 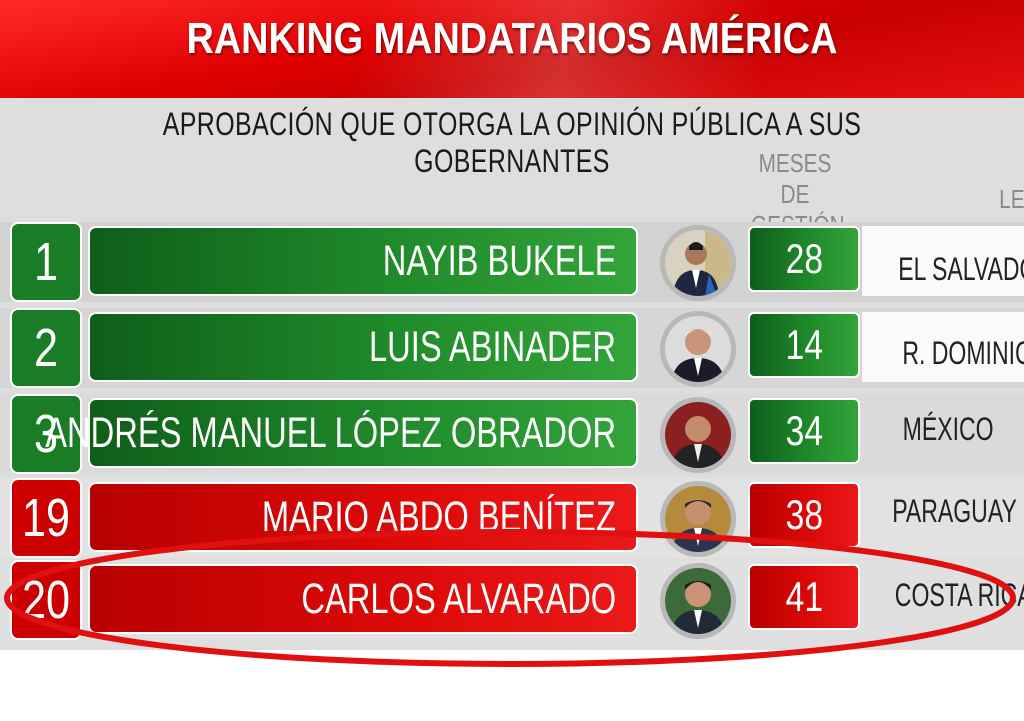 I want to click on title-banner, so click(x=512, y=49).